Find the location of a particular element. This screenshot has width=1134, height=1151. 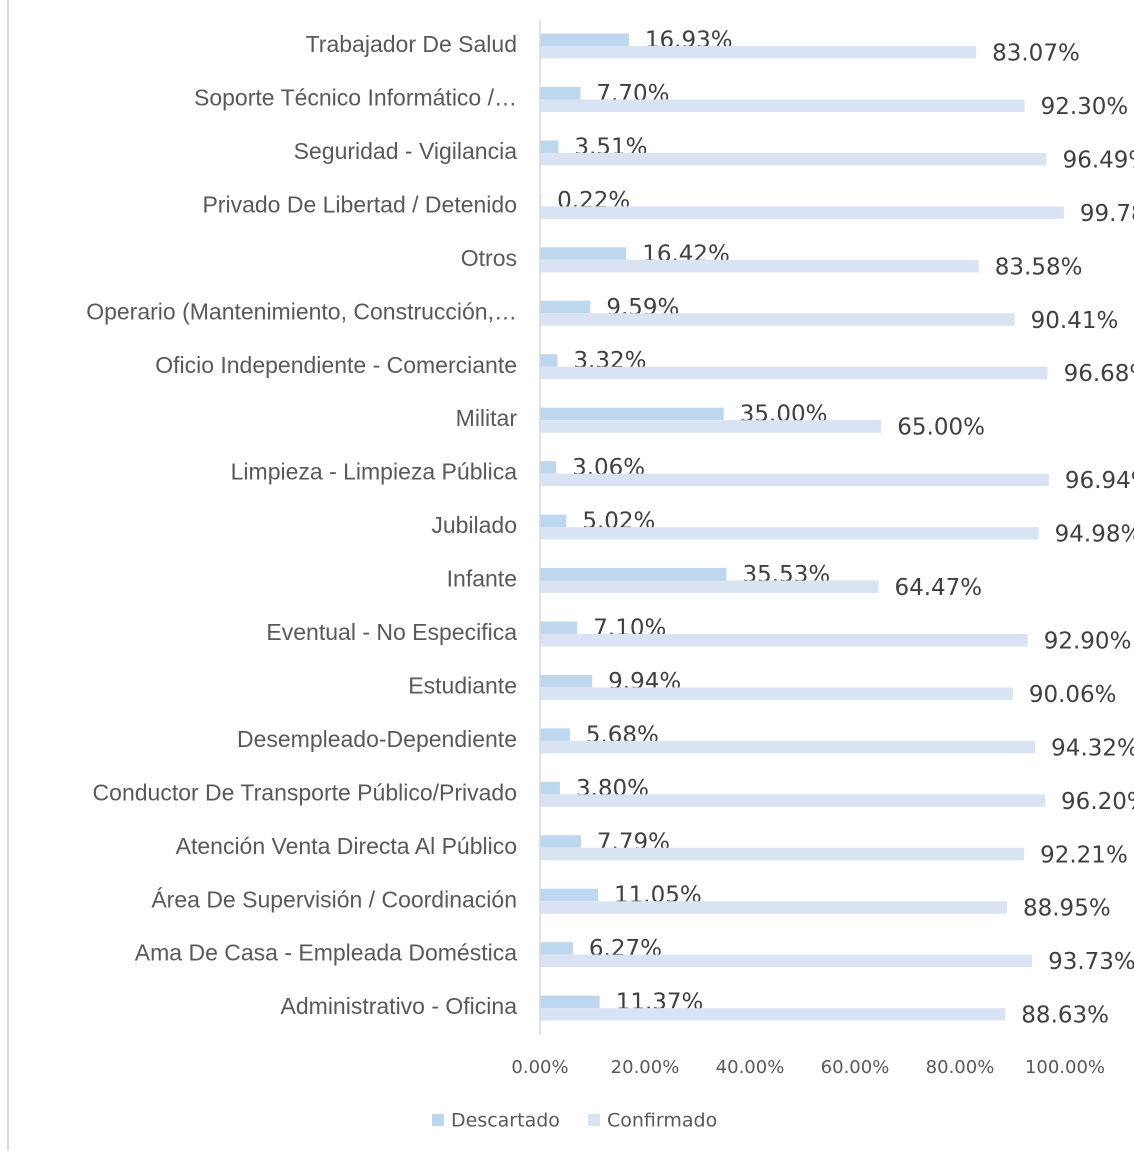

data-label: 88.63% is located at coordinates (1065, 1016).